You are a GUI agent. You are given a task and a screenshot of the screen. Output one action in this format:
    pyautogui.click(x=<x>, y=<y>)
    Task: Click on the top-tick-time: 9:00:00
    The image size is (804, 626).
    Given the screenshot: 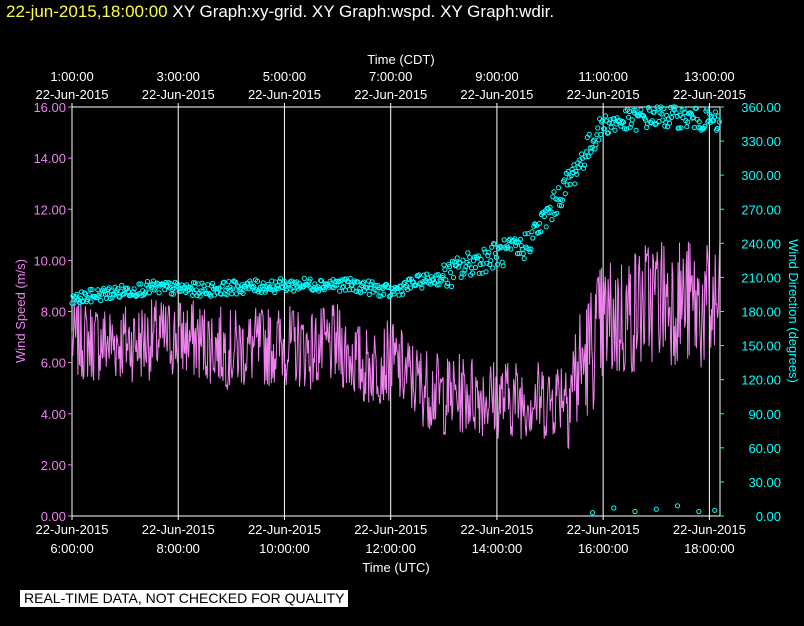 What is the action you would take?
    pyautogui.click(x=496, y=76)
    